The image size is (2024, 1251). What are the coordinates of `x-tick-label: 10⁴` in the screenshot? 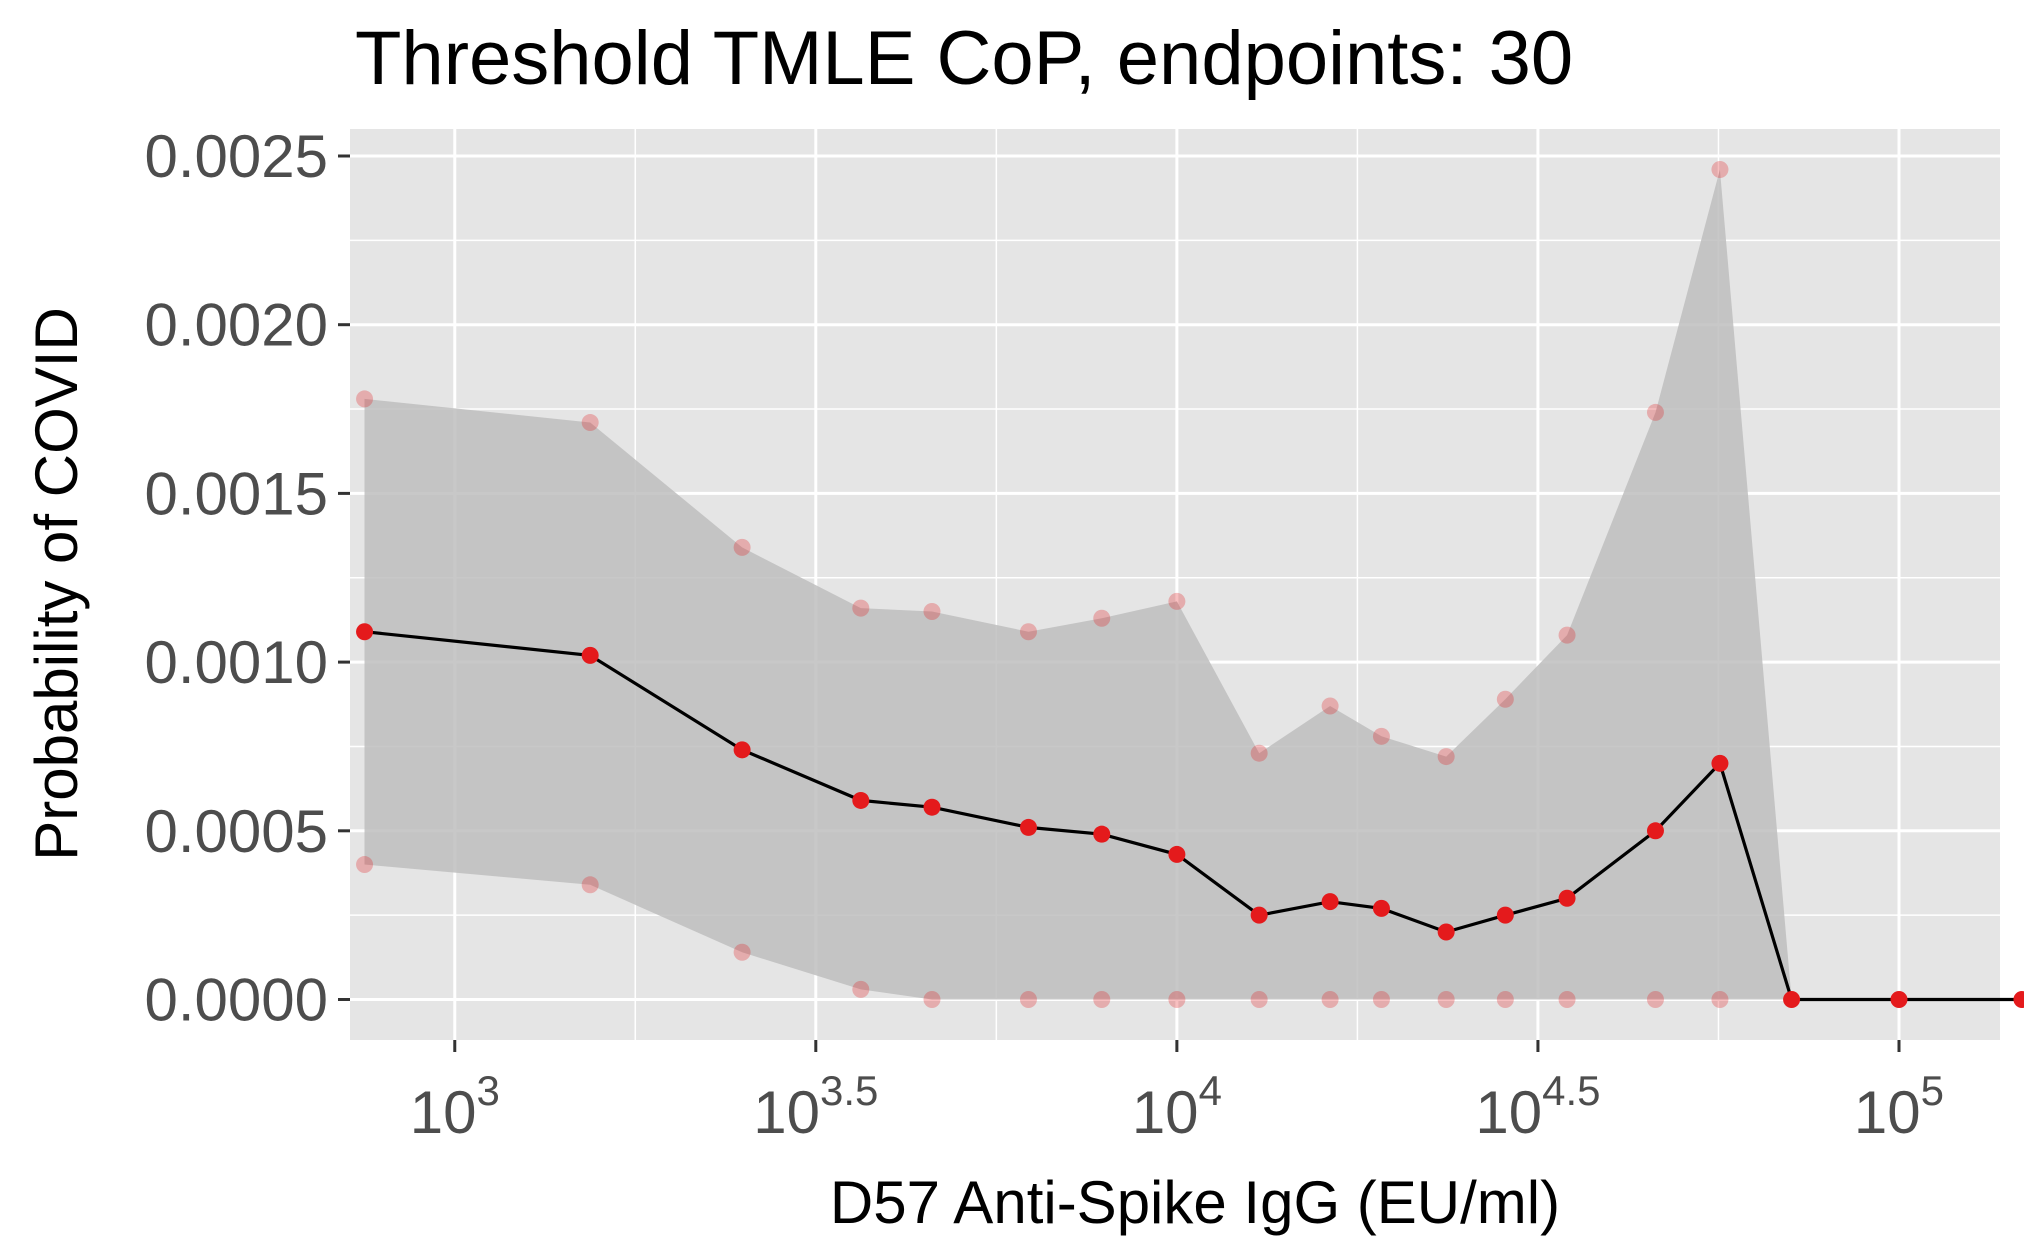 It's located at (1177, 1106).